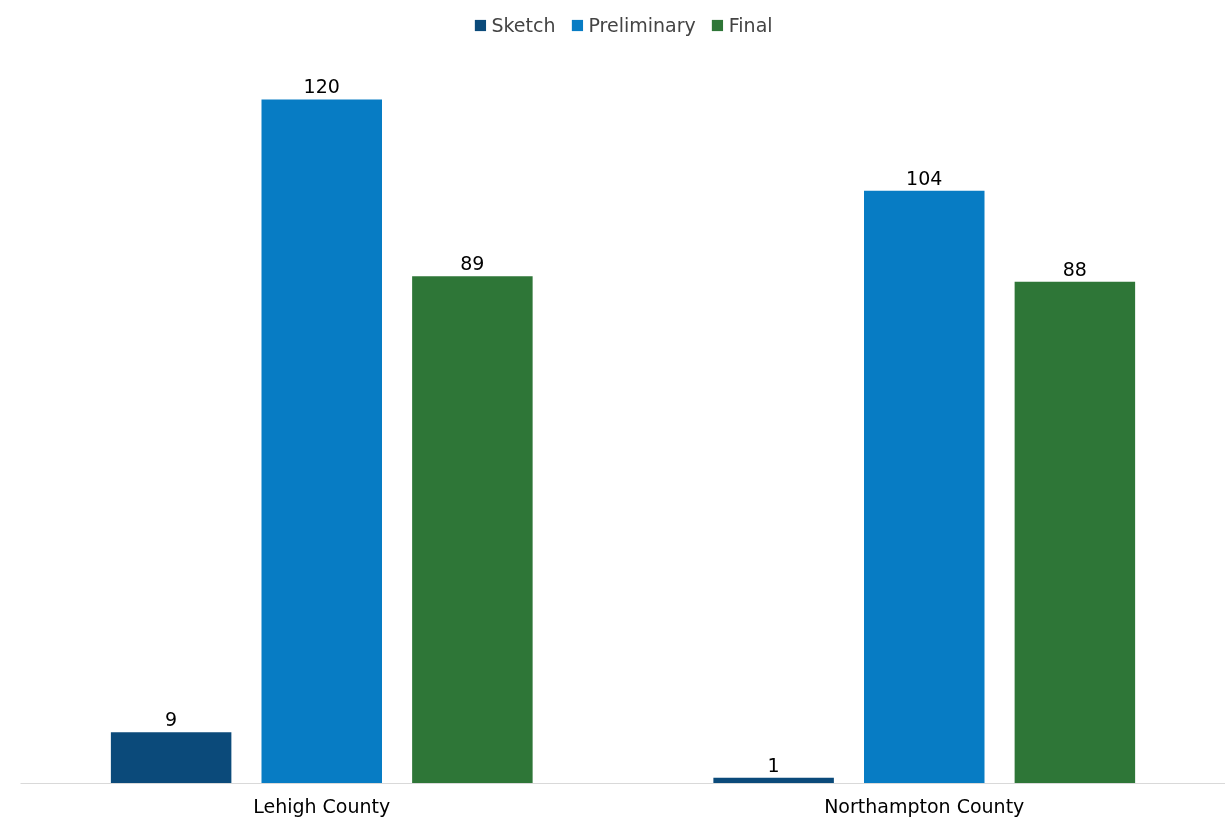  I want to click on data-label: 120, so click(321, 86).